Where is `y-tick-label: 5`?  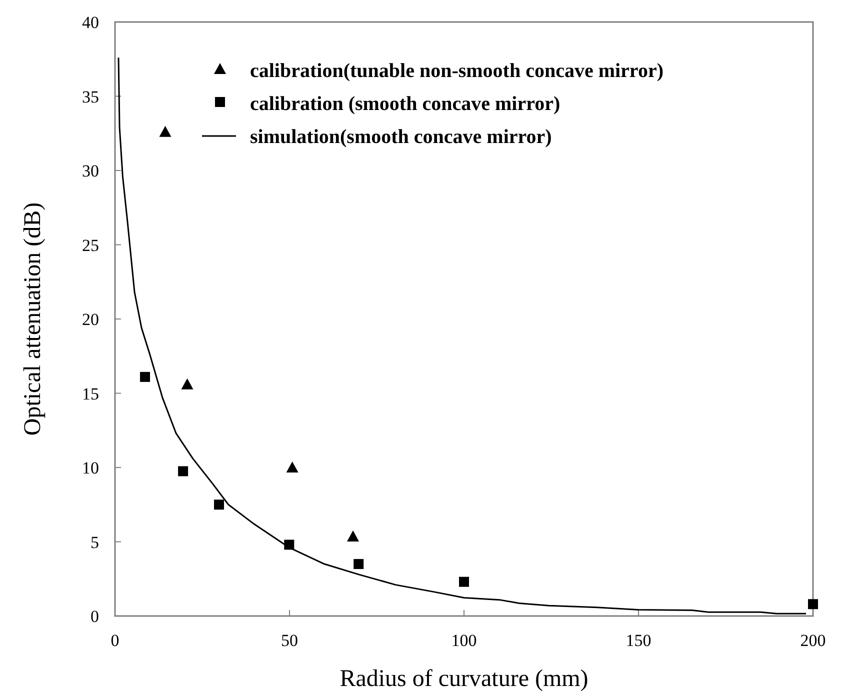 y-tick-label: 5 is located at coordinates (94, 542).